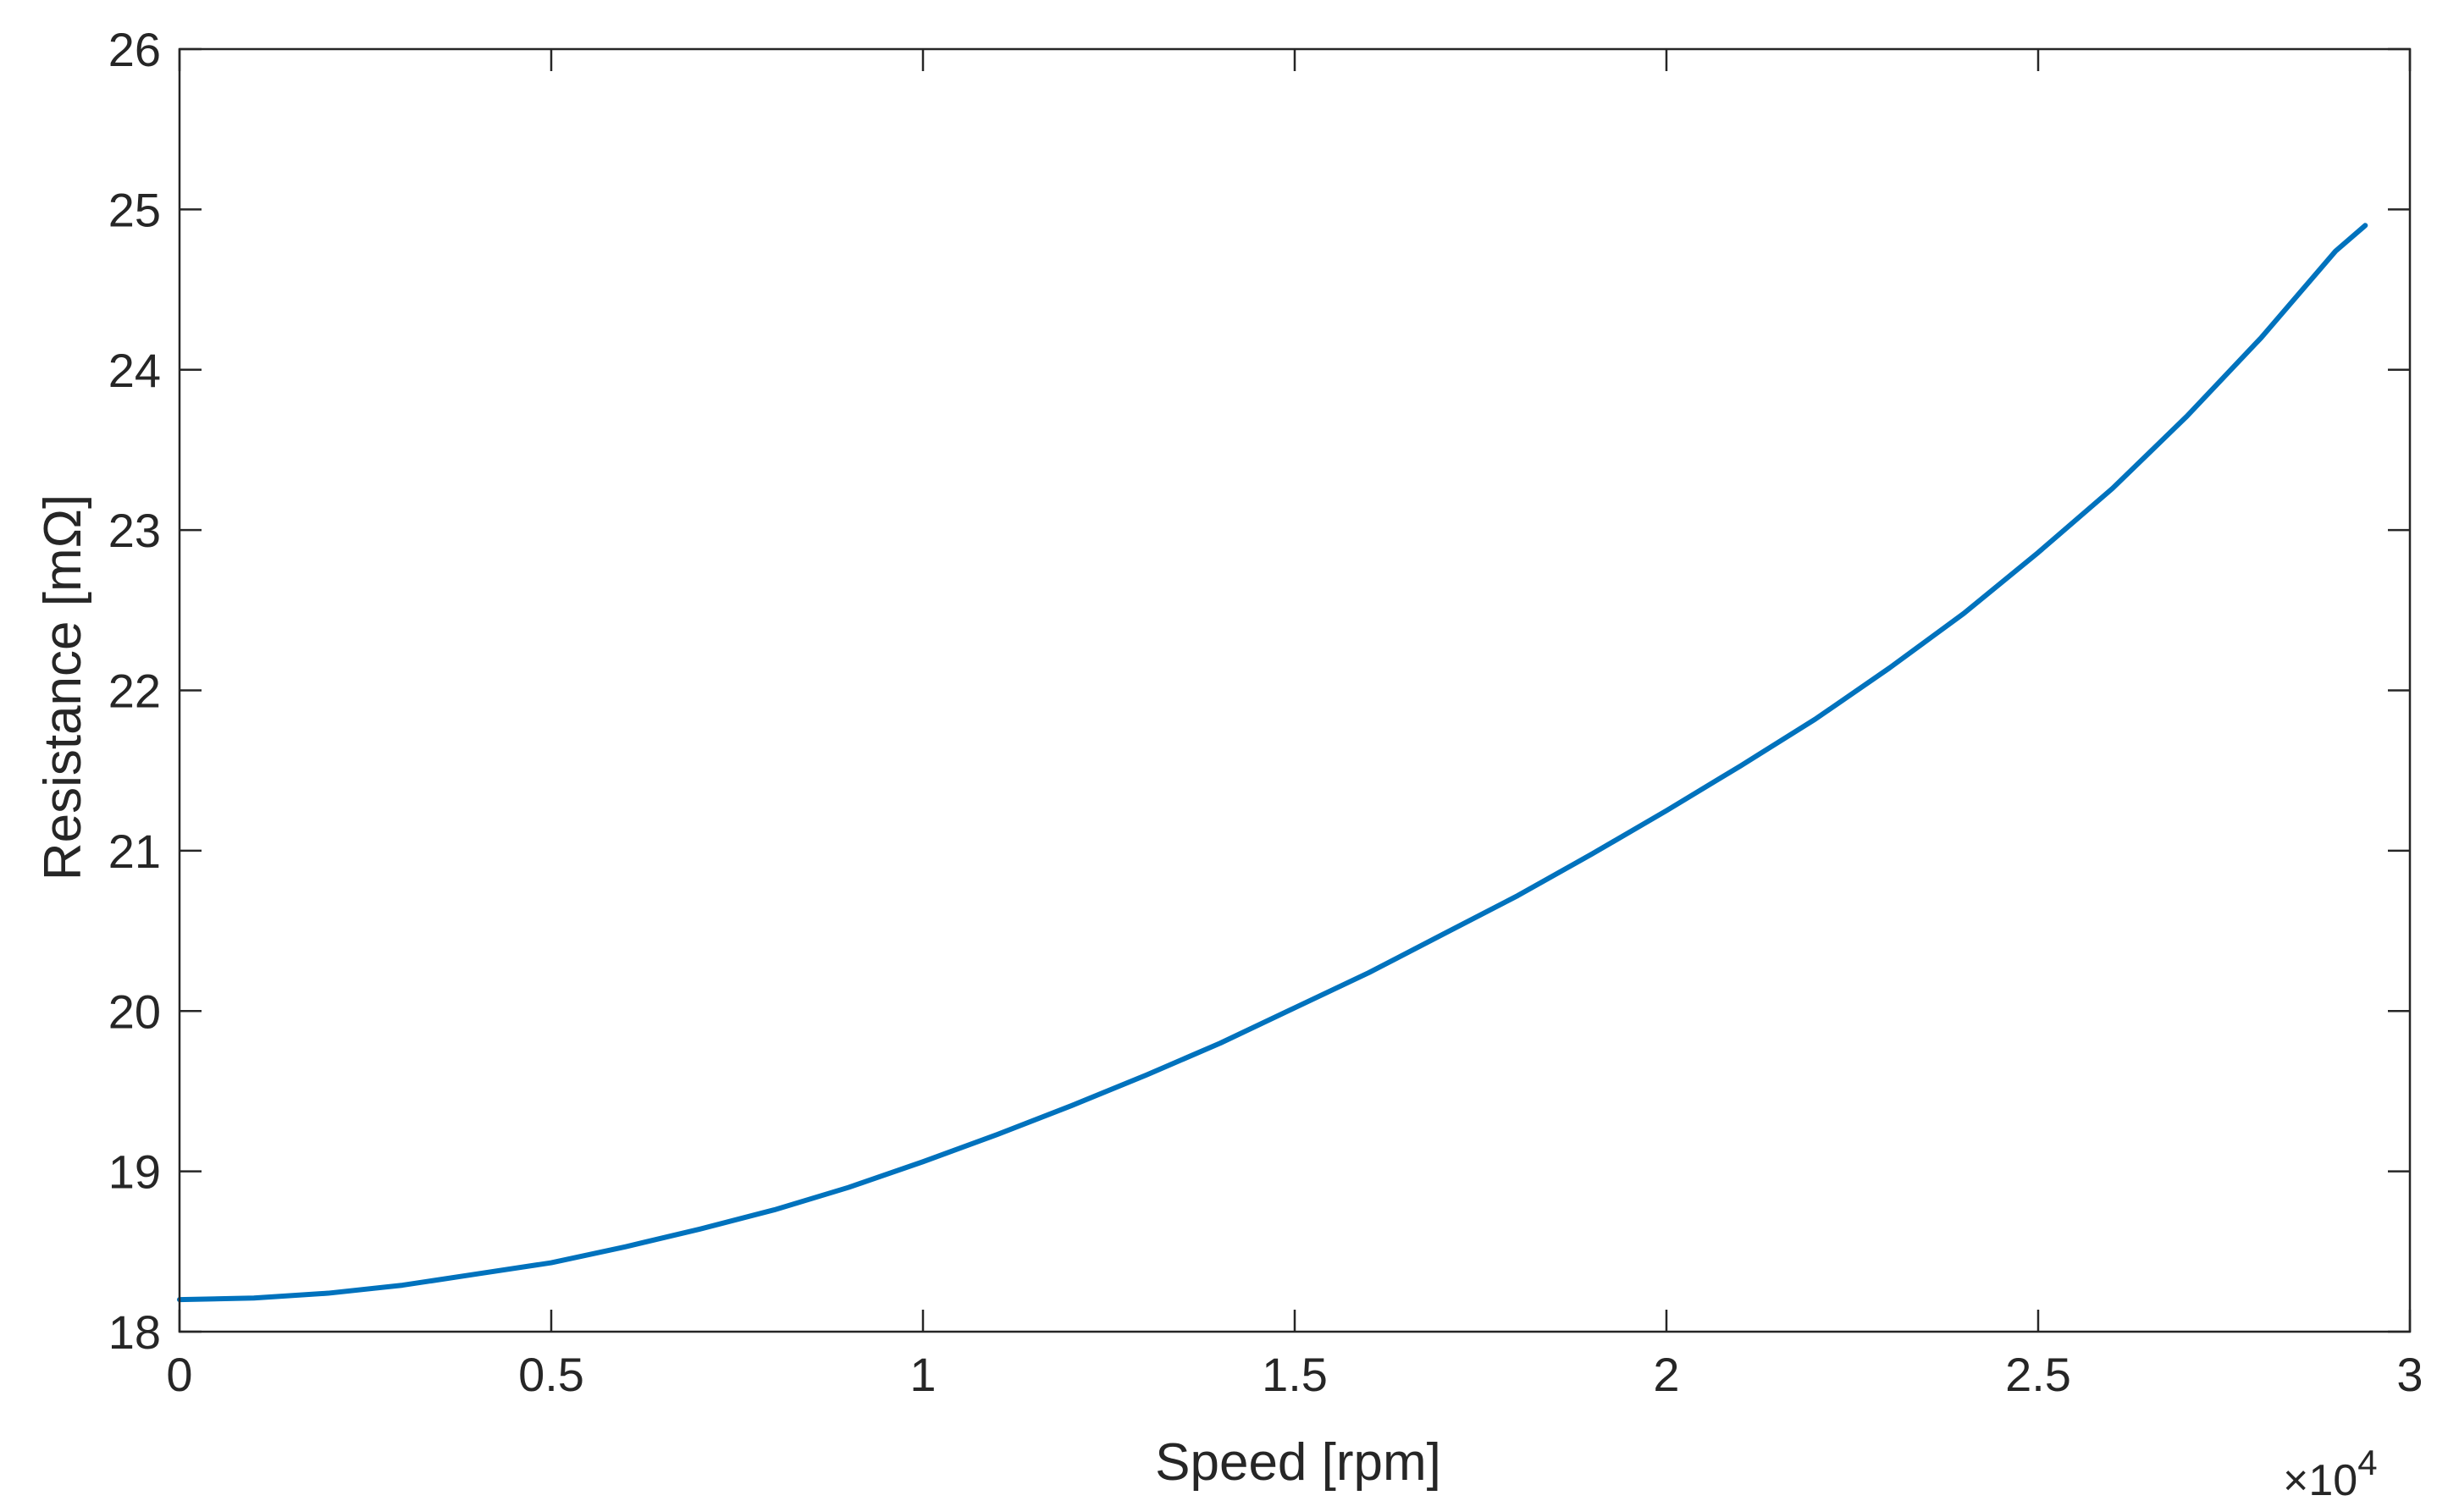  Describe the element at coordinates (134, 1332) in the screenshot. I see `y-tick-label: 18` at that location.